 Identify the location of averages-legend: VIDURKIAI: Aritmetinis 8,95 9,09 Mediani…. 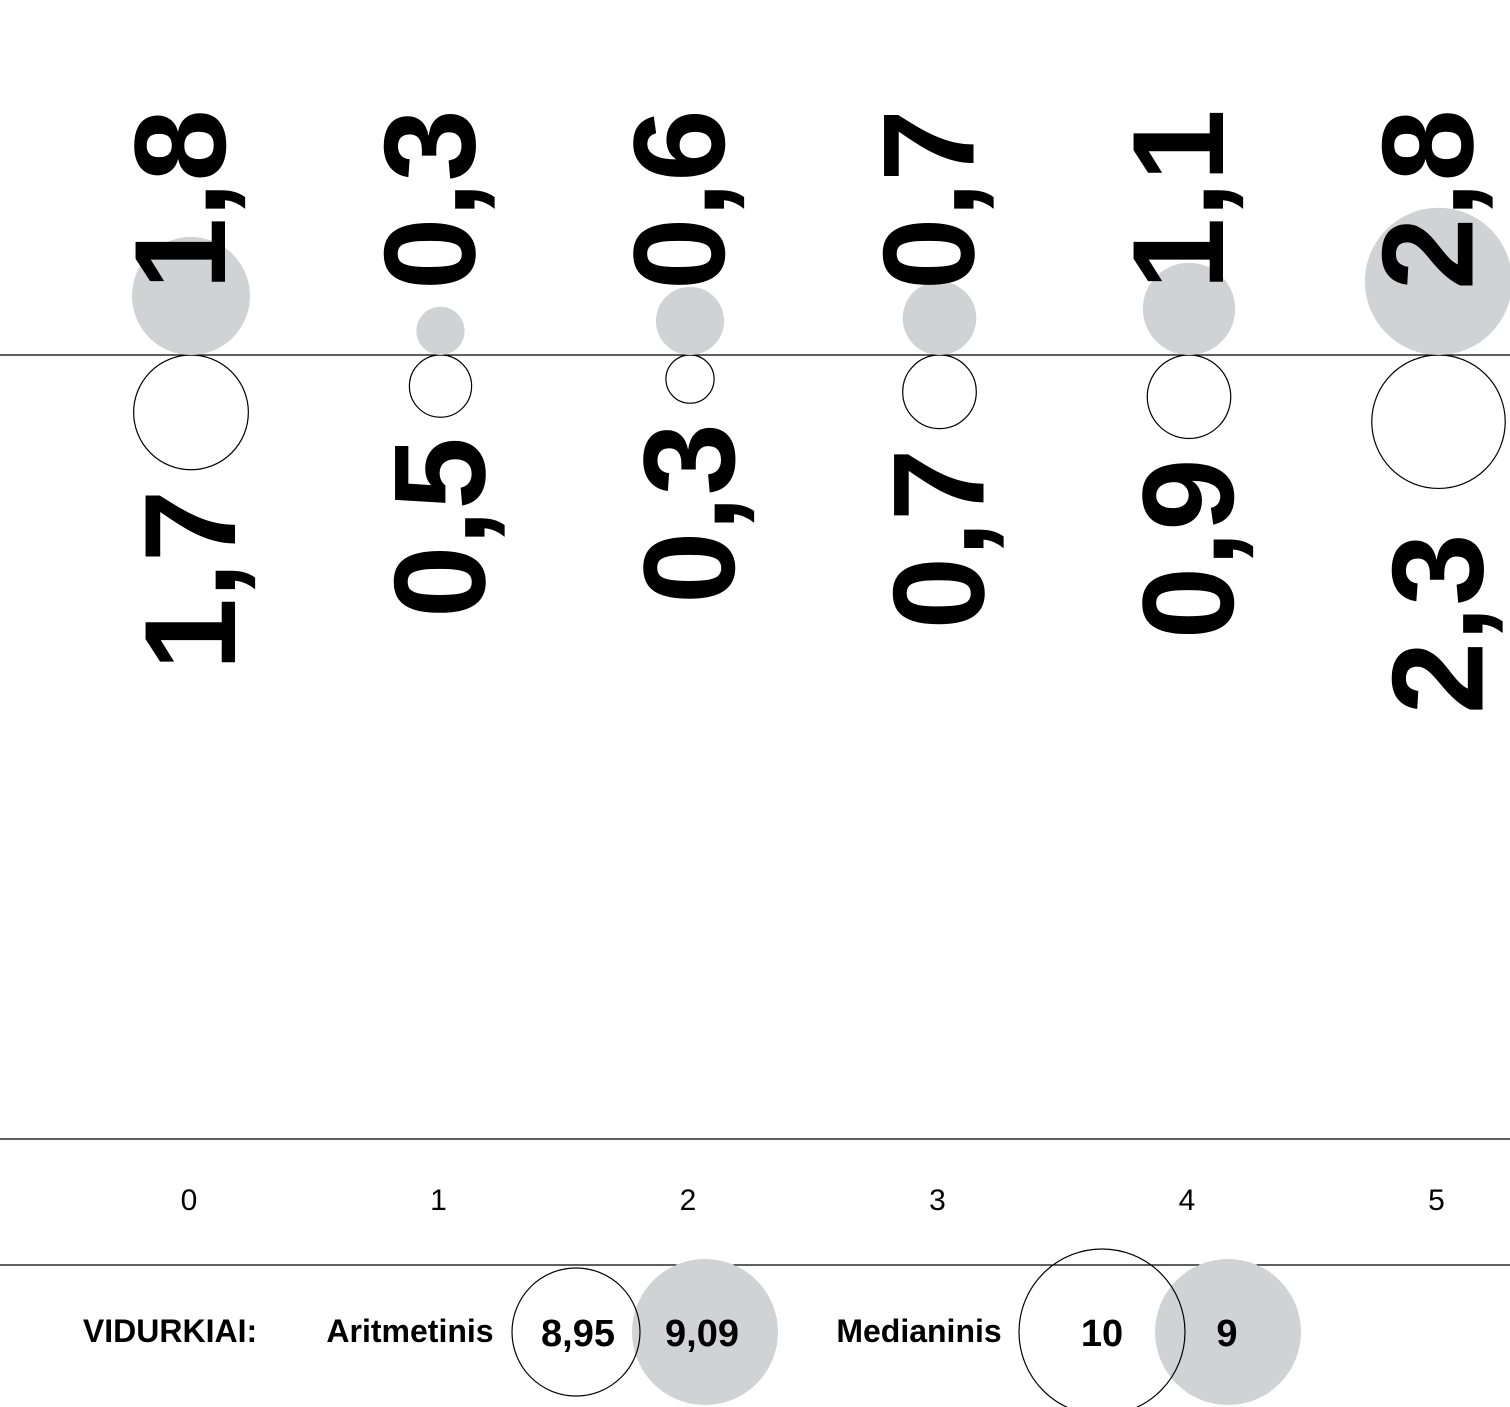
(692, 1327).